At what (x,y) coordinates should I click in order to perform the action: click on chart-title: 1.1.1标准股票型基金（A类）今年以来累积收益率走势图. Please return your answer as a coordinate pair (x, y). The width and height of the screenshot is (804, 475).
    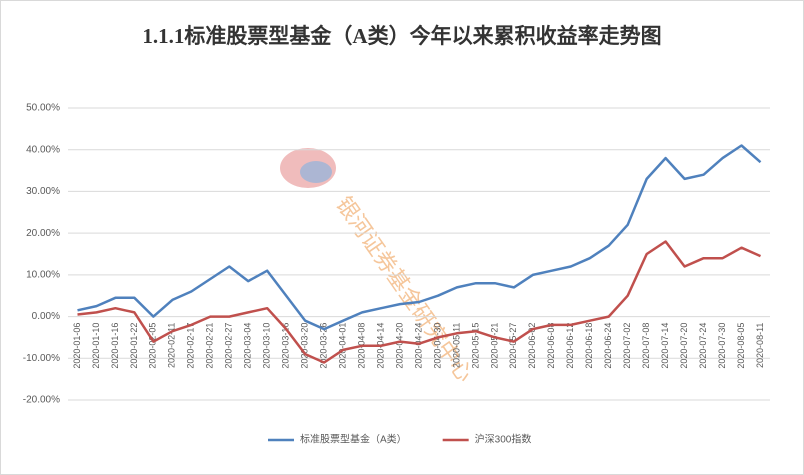
    Looking at the image, I should click on (401, 36).